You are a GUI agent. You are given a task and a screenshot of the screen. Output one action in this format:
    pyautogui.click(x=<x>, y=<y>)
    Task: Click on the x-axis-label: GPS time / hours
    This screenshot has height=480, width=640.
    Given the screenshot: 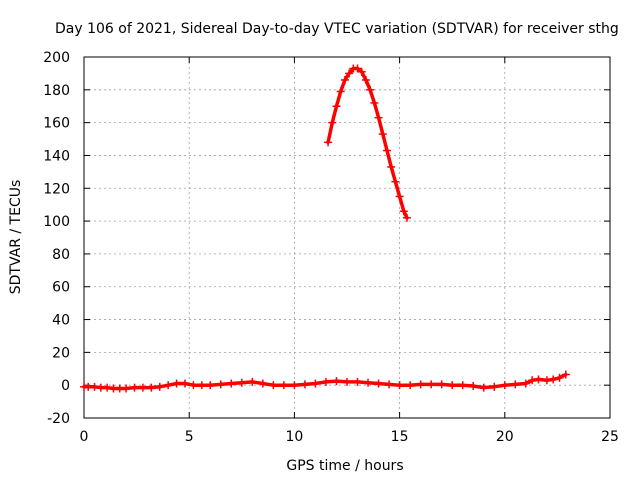 What is the action you would take?
    pyautogui.click(x=344, y=466)
    